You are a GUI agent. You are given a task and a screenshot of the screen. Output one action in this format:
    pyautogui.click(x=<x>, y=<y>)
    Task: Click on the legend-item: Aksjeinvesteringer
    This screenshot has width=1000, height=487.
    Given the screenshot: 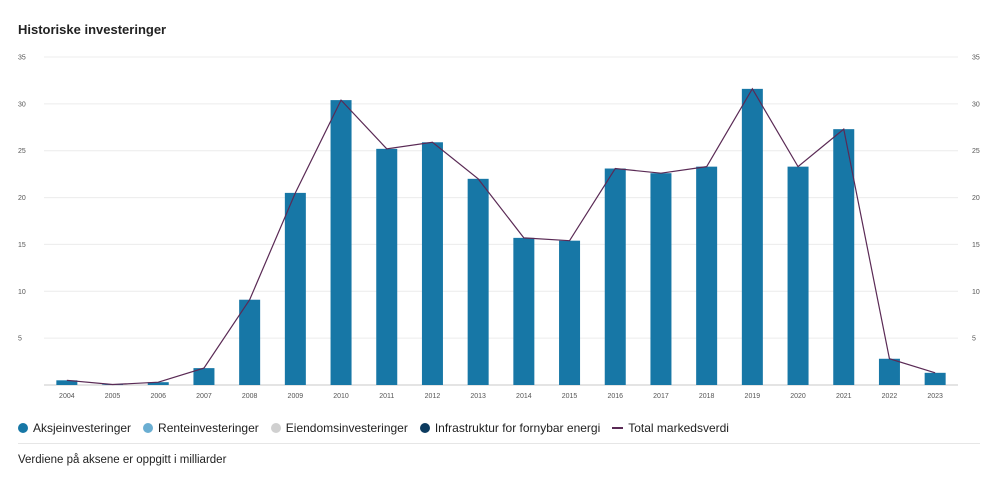 What is the action you would take?
    pyautogui.click(x=74, y=428)
    